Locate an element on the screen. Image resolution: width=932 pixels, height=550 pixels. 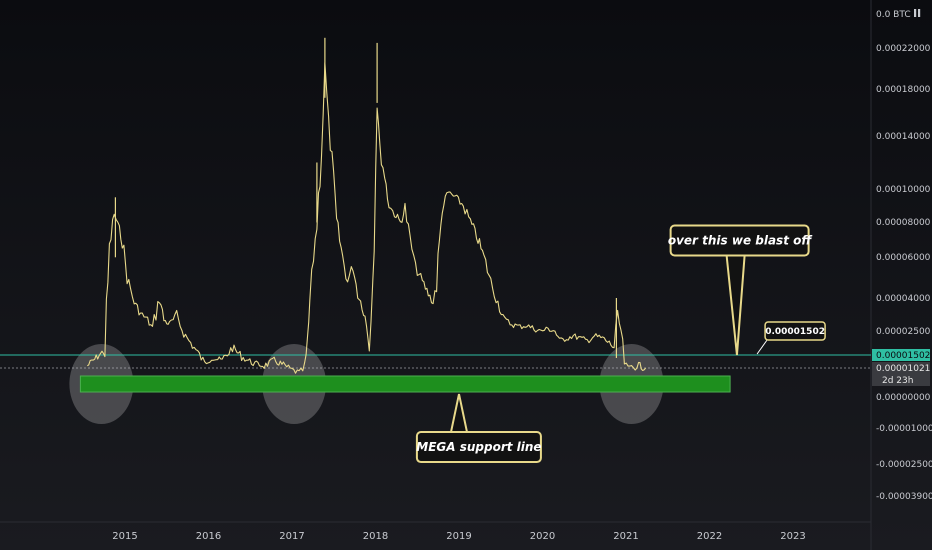
x-tick-label: 2021 is located at coordinates (625, 536).